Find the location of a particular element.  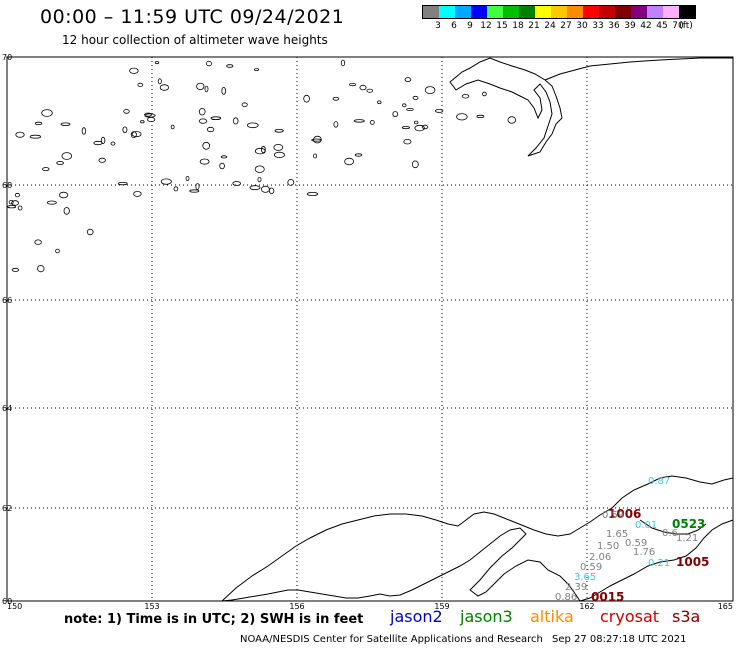

coastline-south-landmass is located at coordinates (477, 538).